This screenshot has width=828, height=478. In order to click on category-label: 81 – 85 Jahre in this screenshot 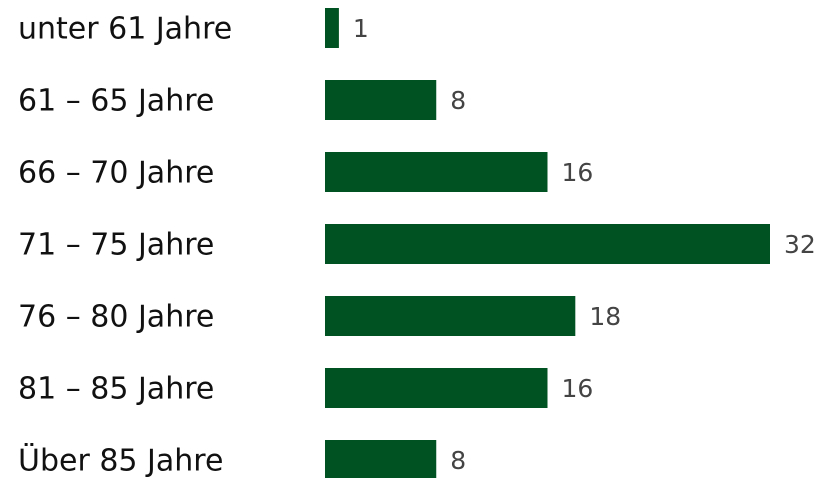, I will do `click(116, 389)`.